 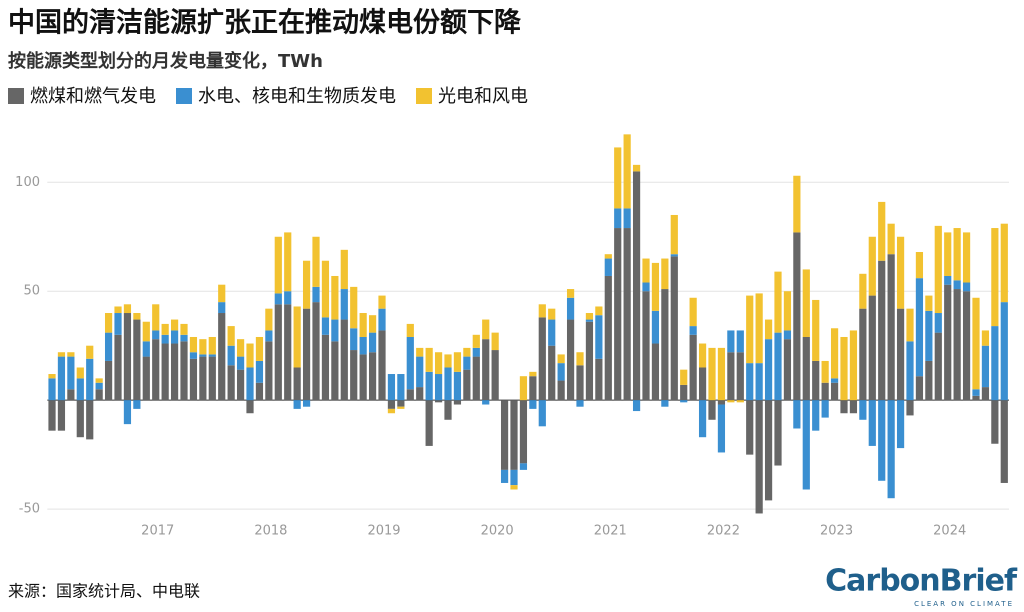 What do you see at coordinates (29, 509) in the screenshot?
I see `y-tick-label: -50` at bounding box center [29, 509].